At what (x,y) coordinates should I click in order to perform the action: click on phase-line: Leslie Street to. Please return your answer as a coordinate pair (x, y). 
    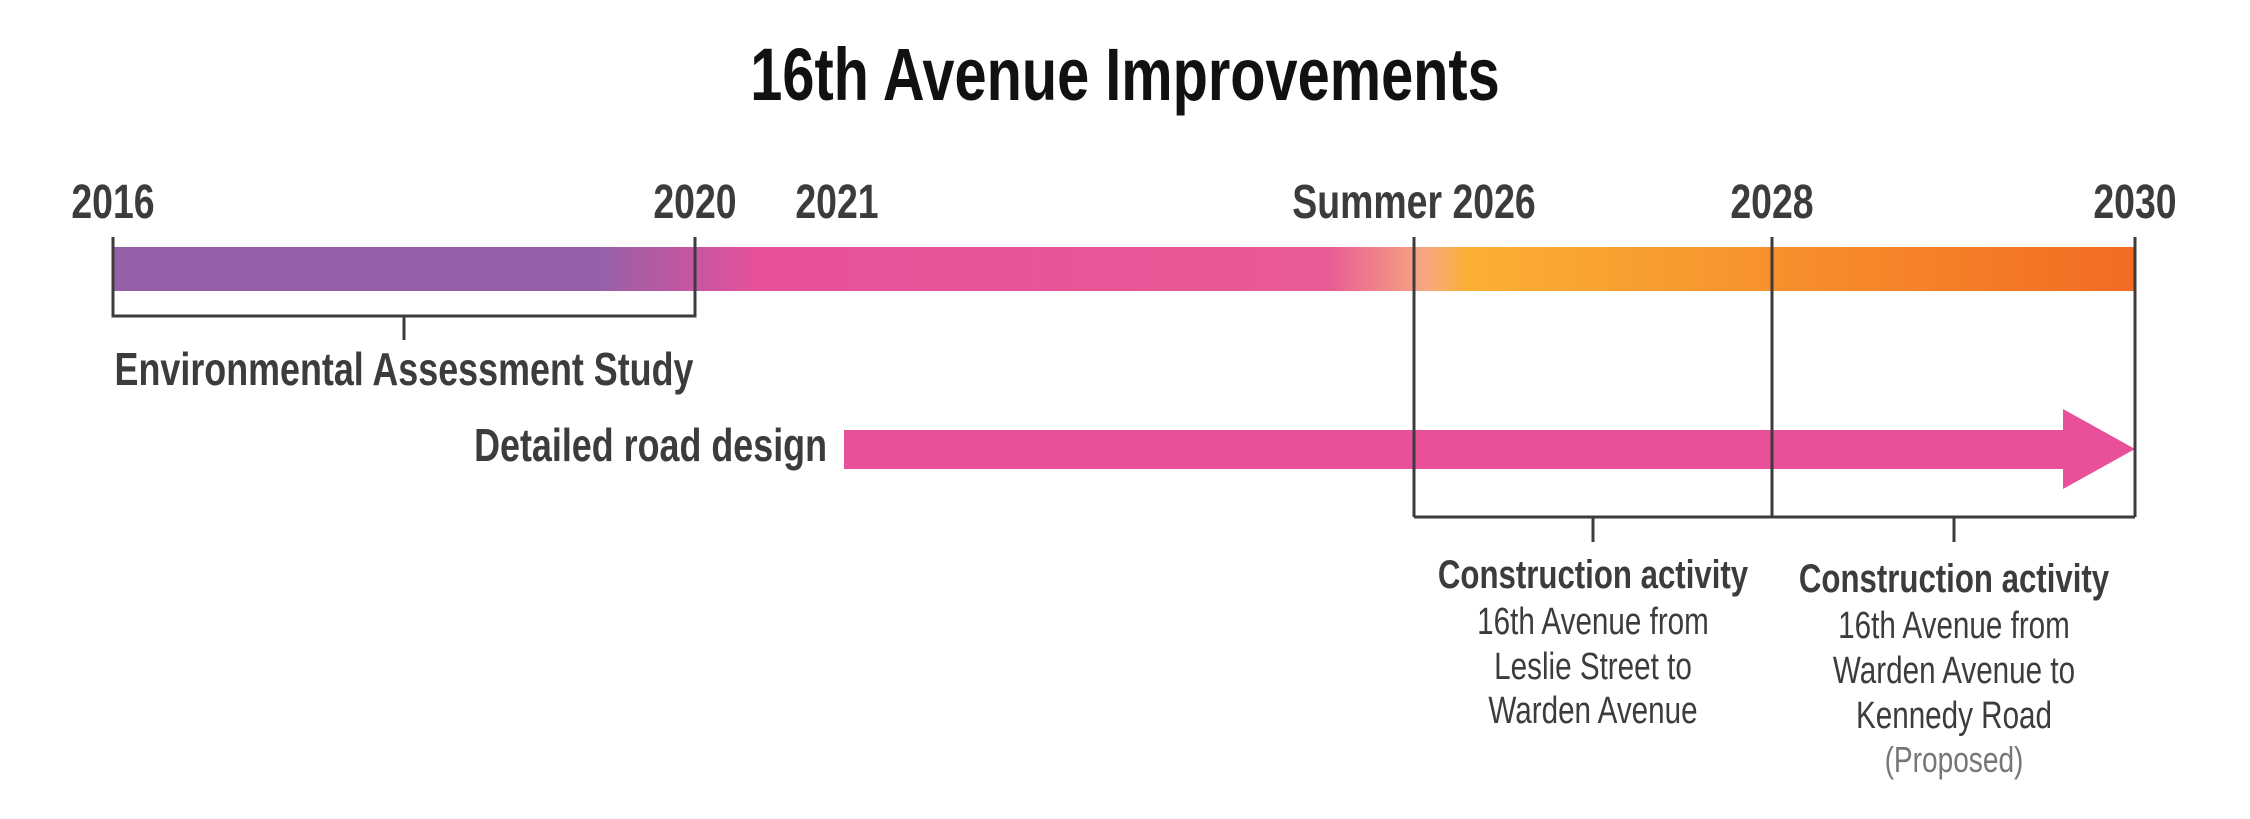
    Looking at the image, I should click on (1593, 667).